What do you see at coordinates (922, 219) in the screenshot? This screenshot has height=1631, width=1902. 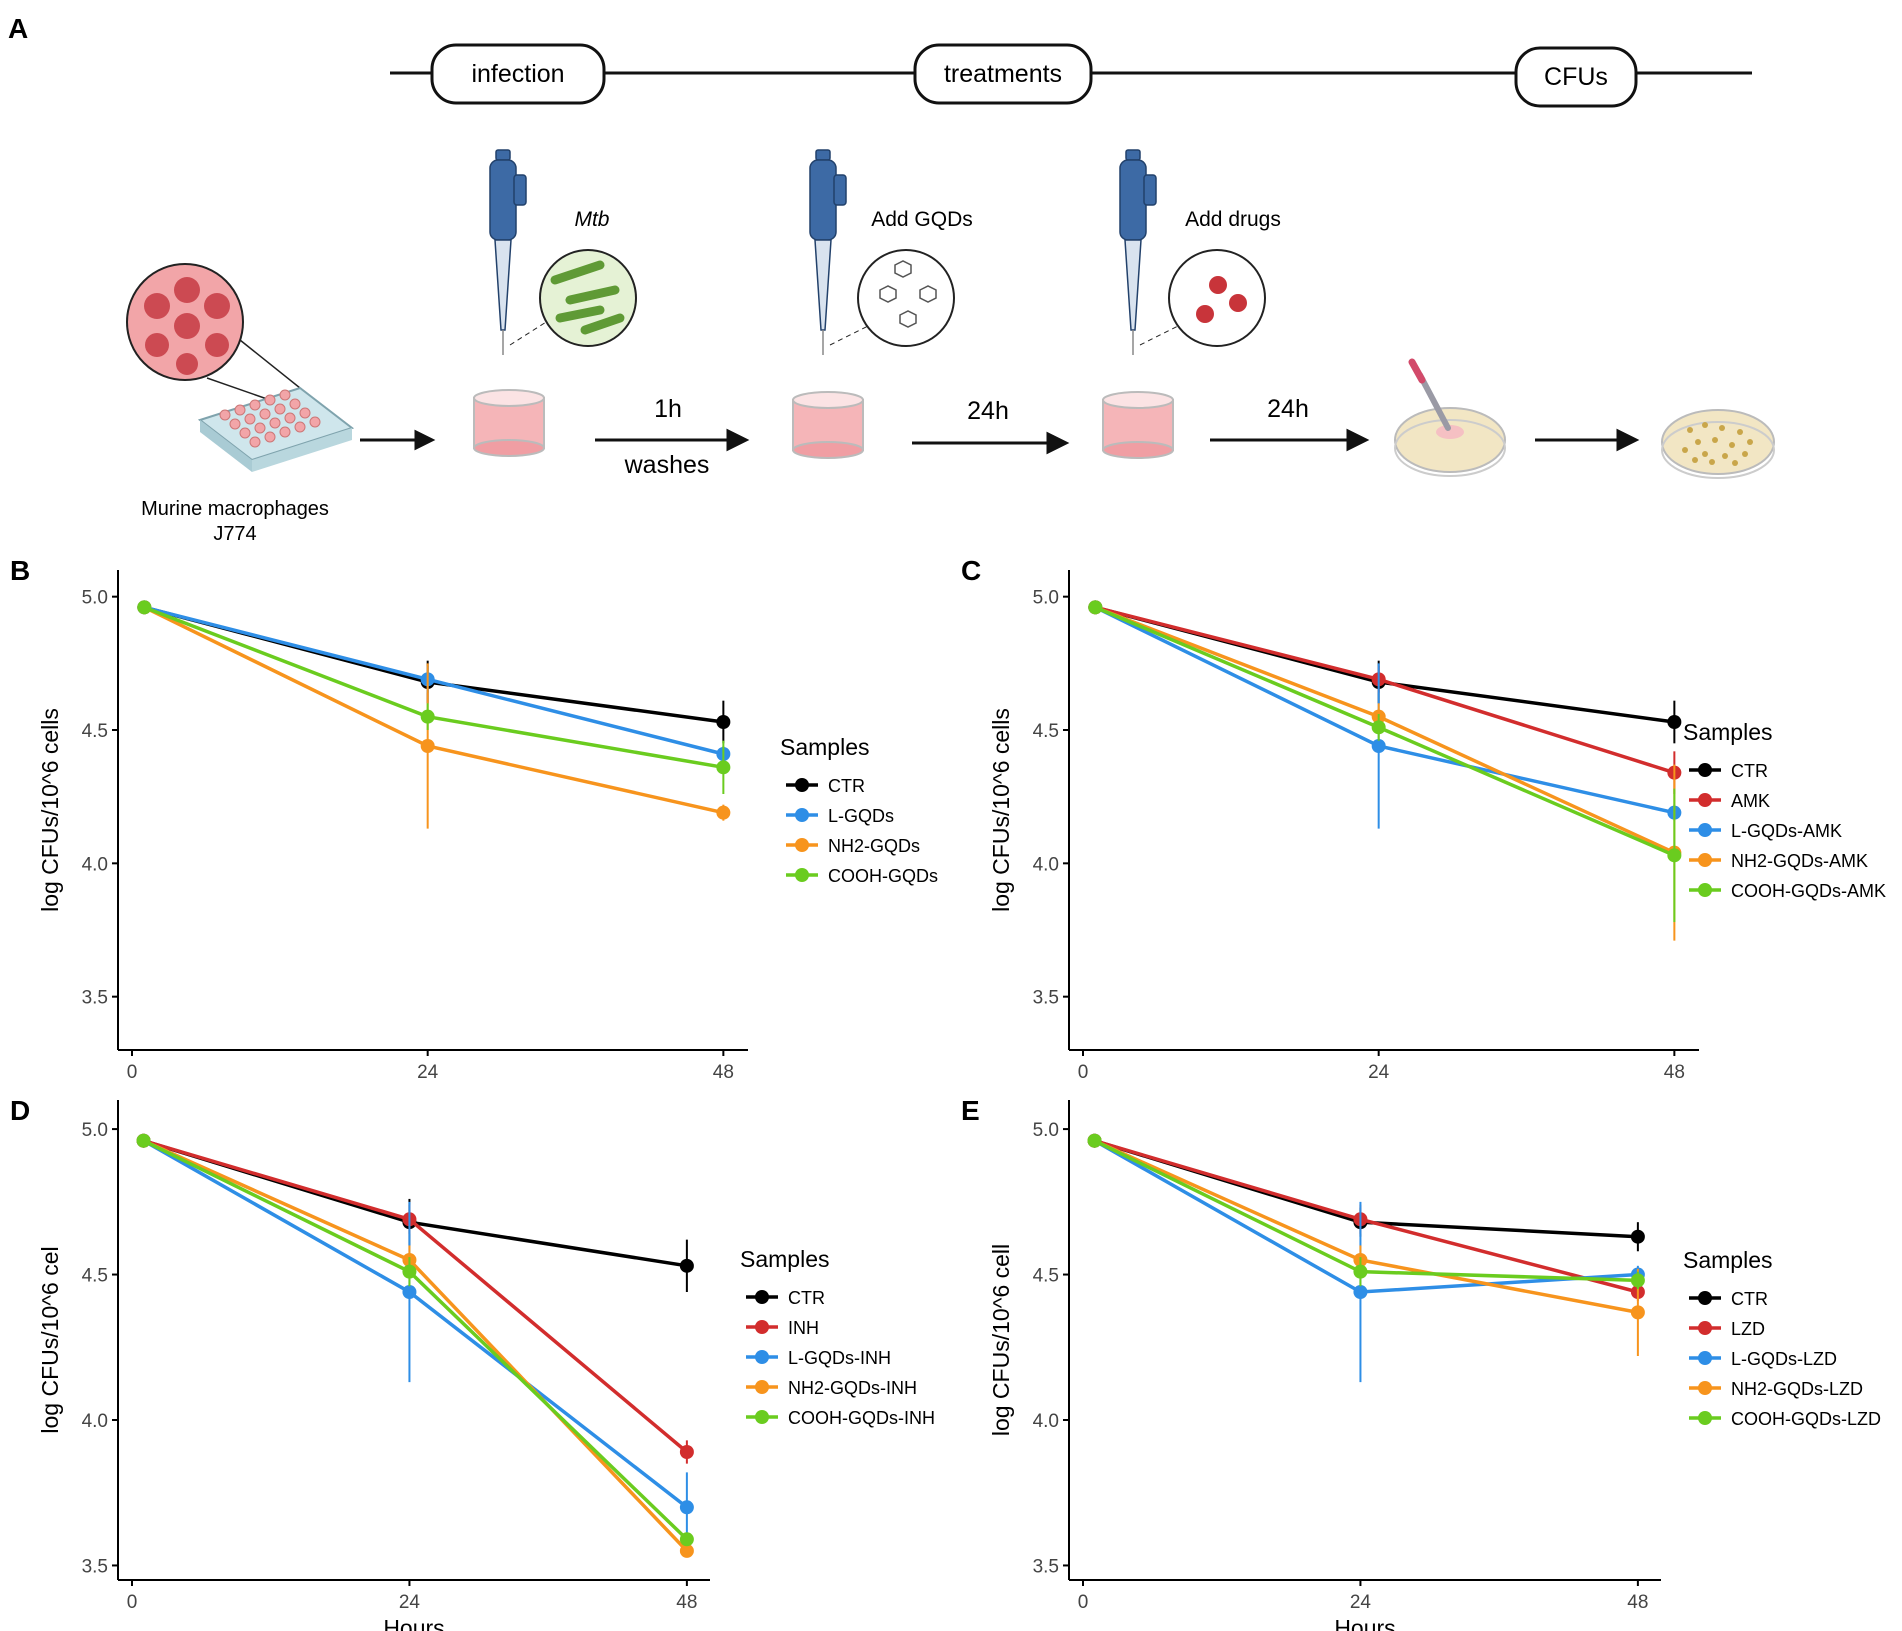 I see `add-gqds-label: Add GQDs` at bounding box center [922, 219].